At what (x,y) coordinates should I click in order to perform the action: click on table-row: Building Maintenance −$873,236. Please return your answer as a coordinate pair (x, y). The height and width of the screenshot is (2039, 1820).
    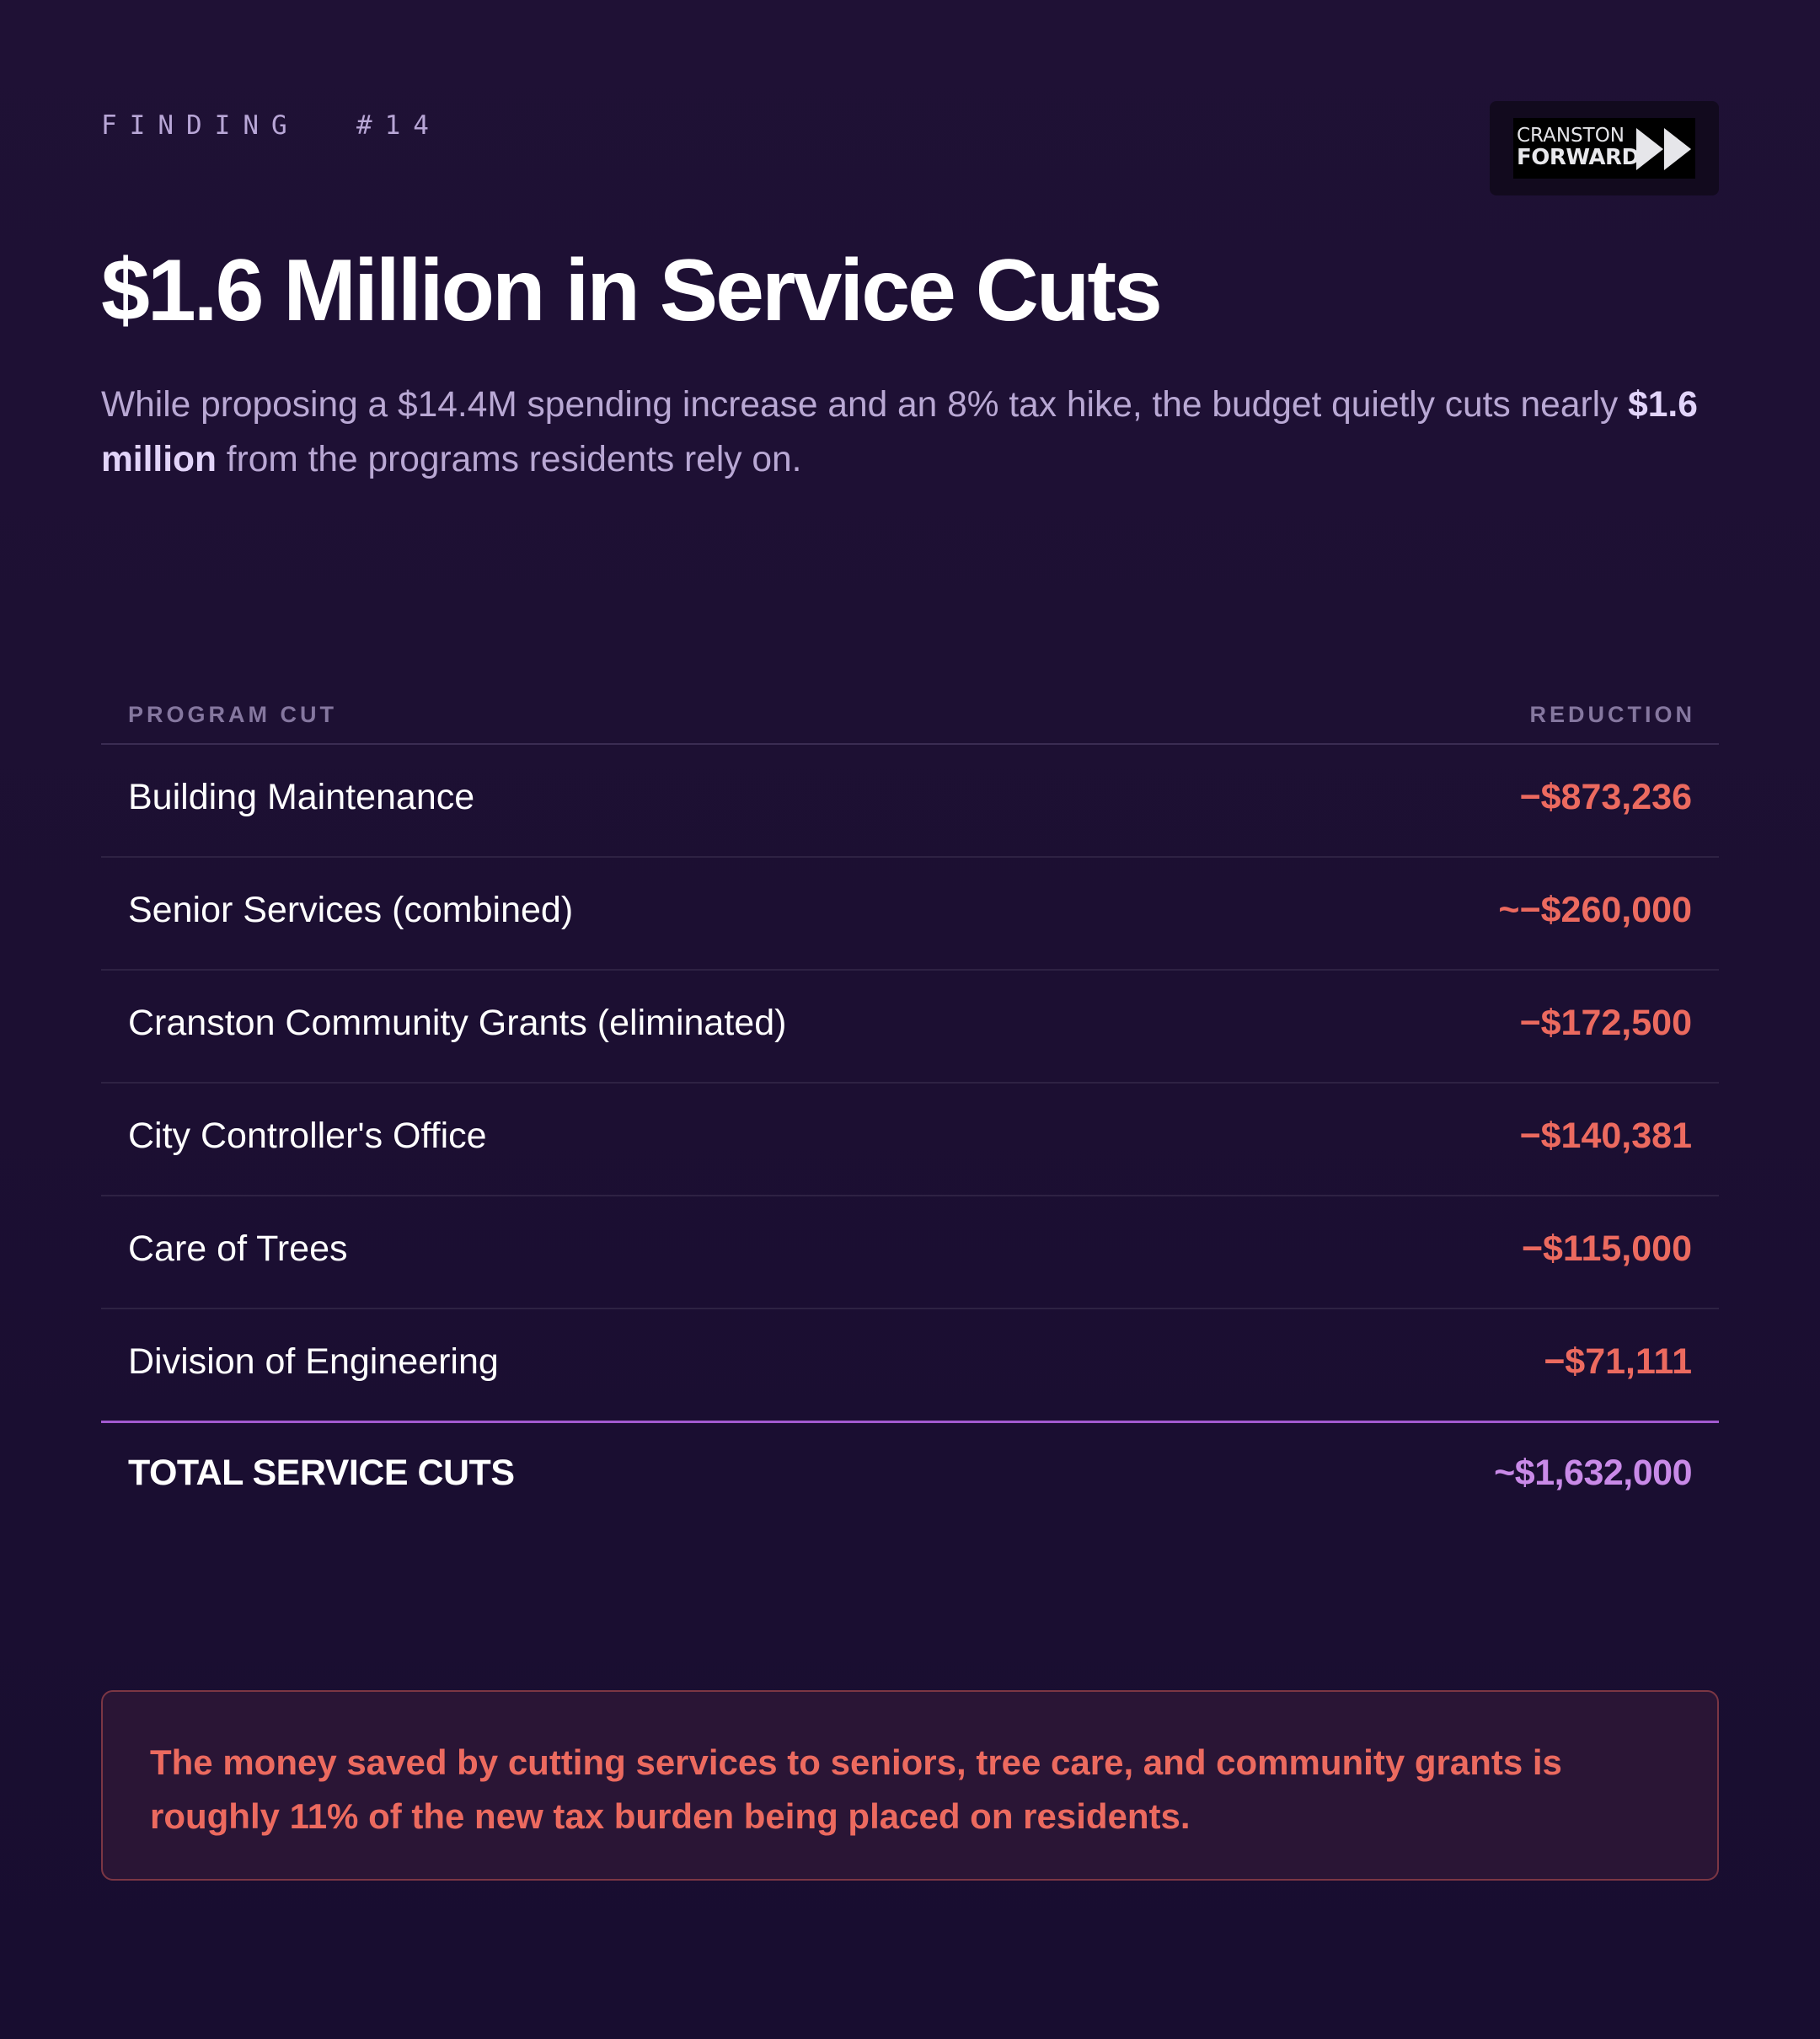
    Looking at the image, I should click on (910, 801).